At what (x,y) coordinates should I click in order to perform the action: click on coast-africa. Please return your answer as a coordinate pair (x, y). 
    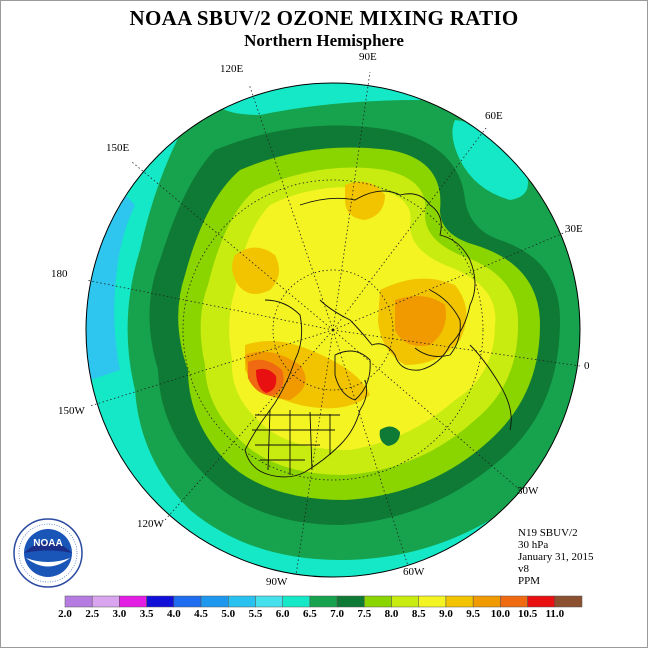
    Looking at the image, I should click on (490, 387).